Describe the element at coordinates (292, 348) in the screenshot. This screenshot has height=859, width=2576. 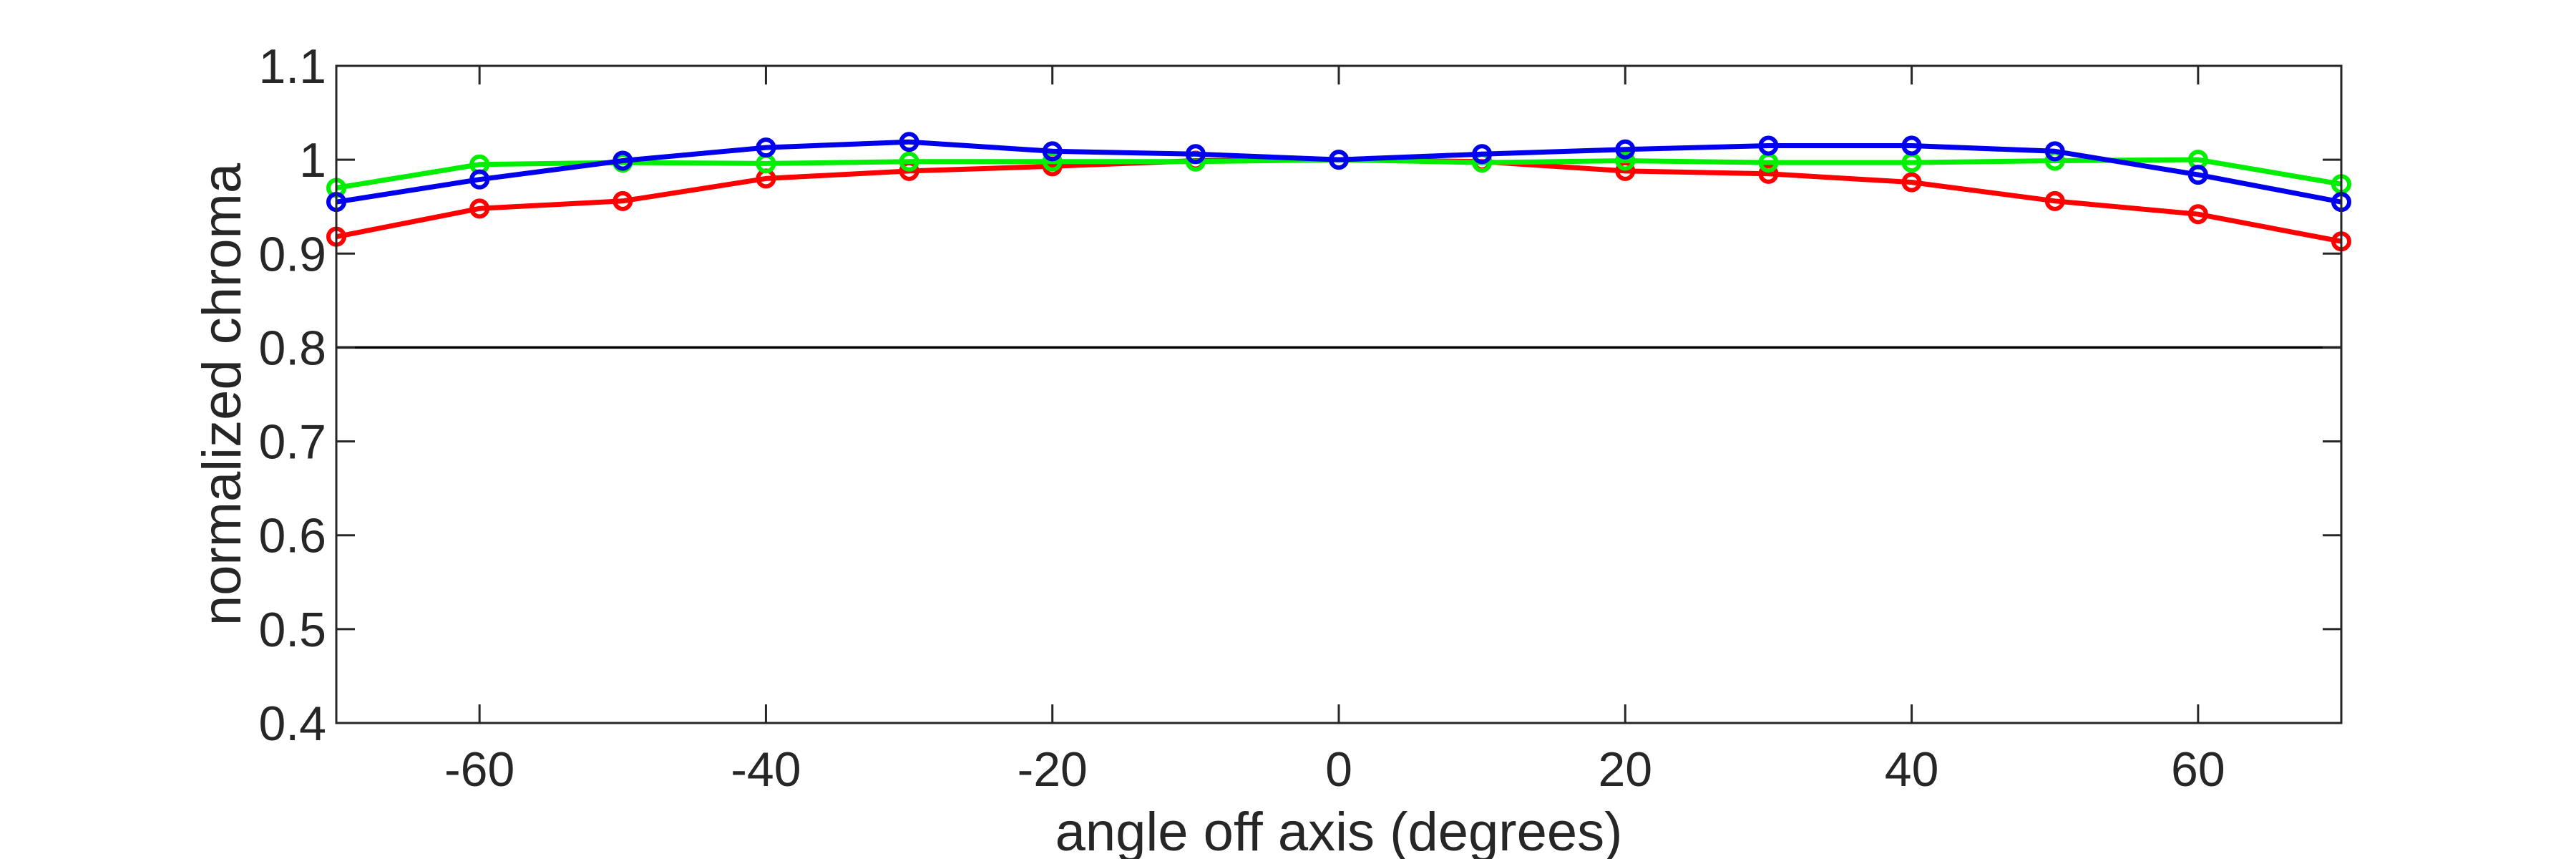
I see `y-tick-label: 0.8` at that location.